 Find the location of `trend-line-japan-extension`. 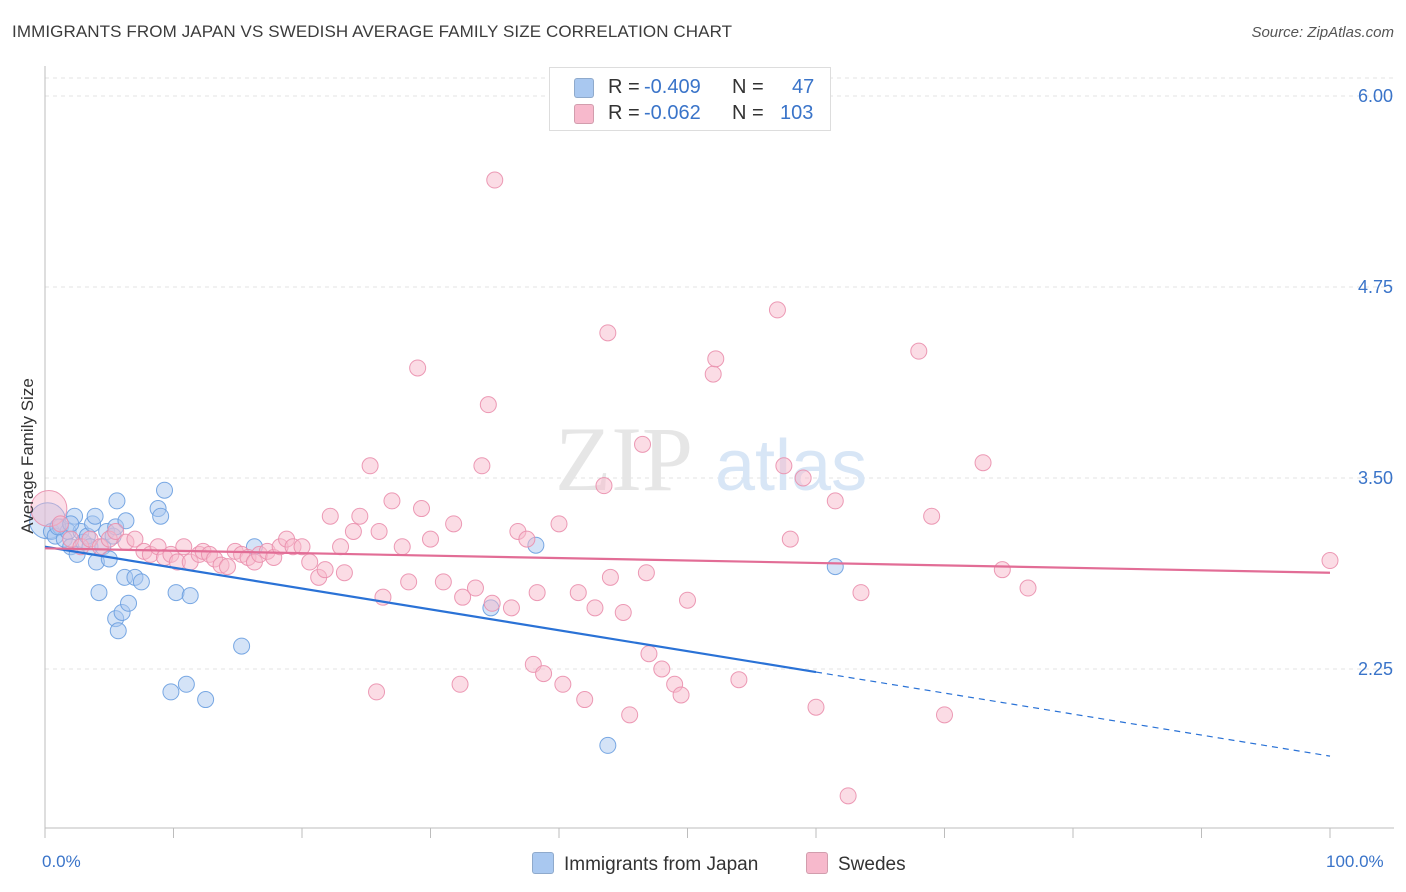

trend-line-japan-extension is located at coordinates (1073, 714).